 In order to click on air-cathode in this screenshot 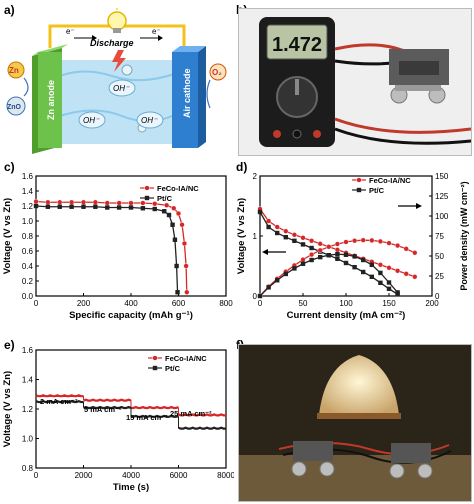, I will do `click(189, 97)`.